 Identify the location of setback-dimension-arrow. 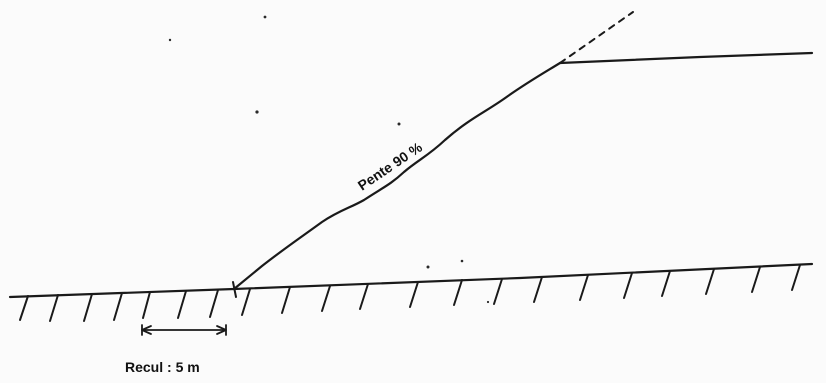
(184, 330).